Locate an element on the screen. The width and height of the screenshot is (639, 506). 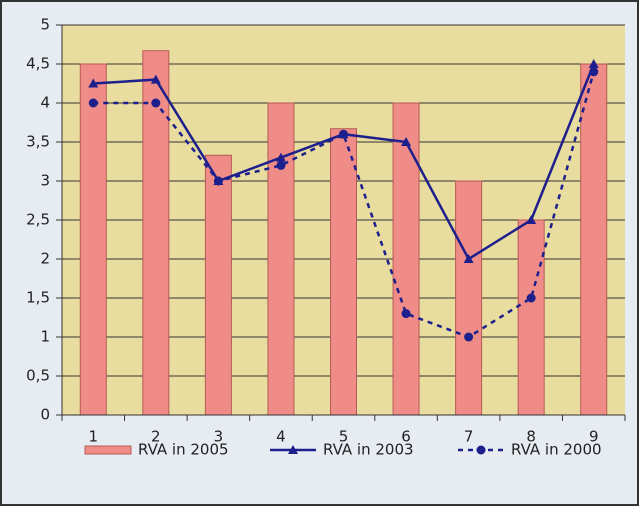
y-tick-label: 1 is located at coordinates (45, 337).